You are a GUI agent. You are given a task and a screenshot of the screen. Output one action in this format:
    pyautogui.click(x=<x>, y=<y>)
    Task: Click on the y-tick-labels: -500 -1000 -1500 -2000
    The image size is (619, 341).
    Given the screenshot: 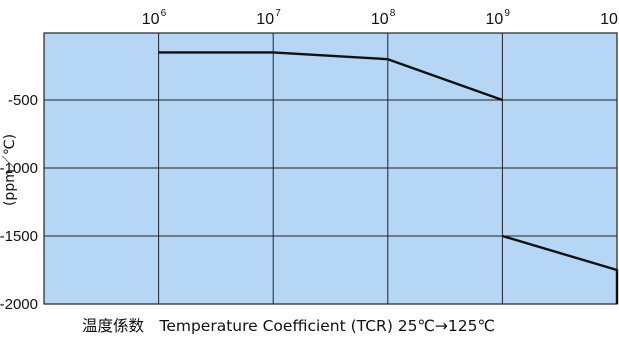 What is the action you would take?
    pyautogui.click(x=19, y=202)
    